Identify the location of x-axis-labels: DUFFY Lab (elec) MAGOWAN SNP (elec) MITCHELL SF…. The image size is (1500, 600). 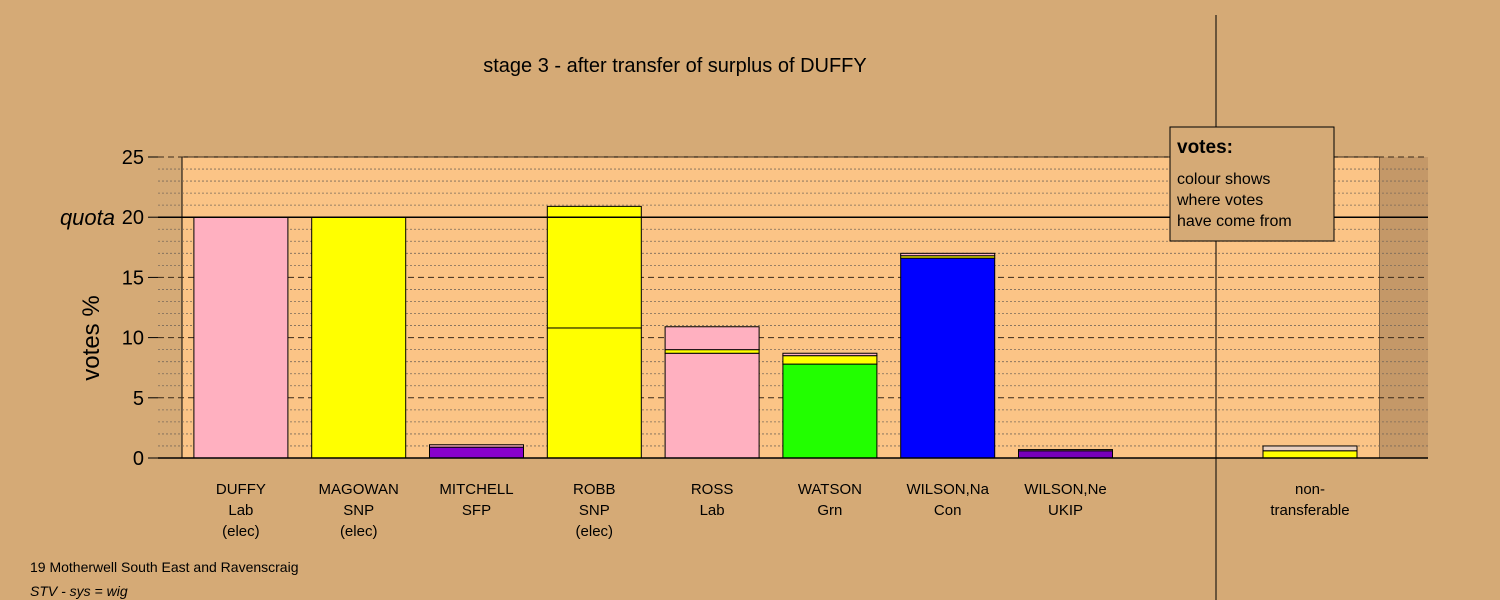
(783, 510).